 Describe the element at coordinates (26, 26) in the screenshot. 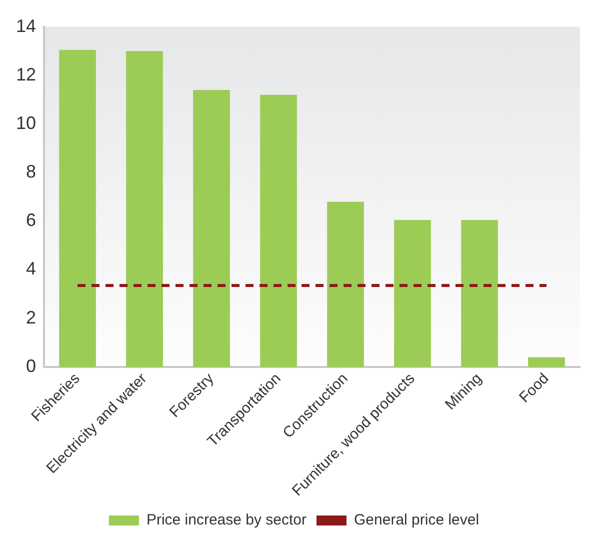

I see `y-tick-label: 14` at that location.